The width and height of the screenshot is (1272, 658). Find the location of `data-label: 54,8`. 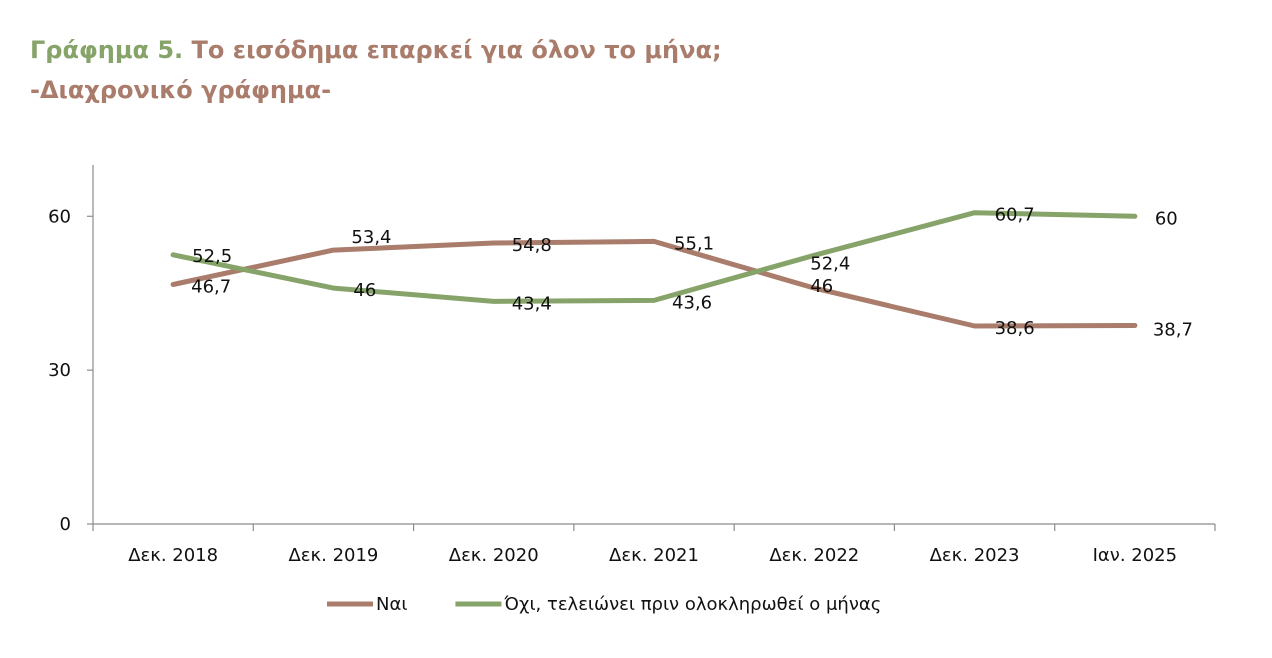

data-label: 54,8 is located at coordinates (532, 245).